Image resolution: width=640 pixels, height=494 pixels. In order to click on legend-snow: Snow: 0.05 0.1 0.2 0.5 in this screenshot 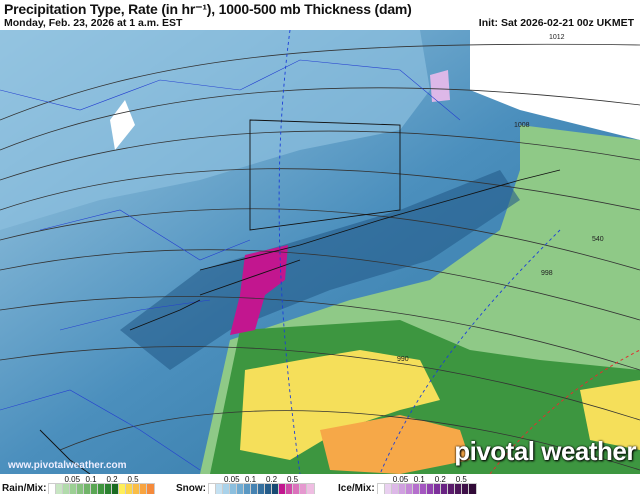, I will do `click(245, 484)`.